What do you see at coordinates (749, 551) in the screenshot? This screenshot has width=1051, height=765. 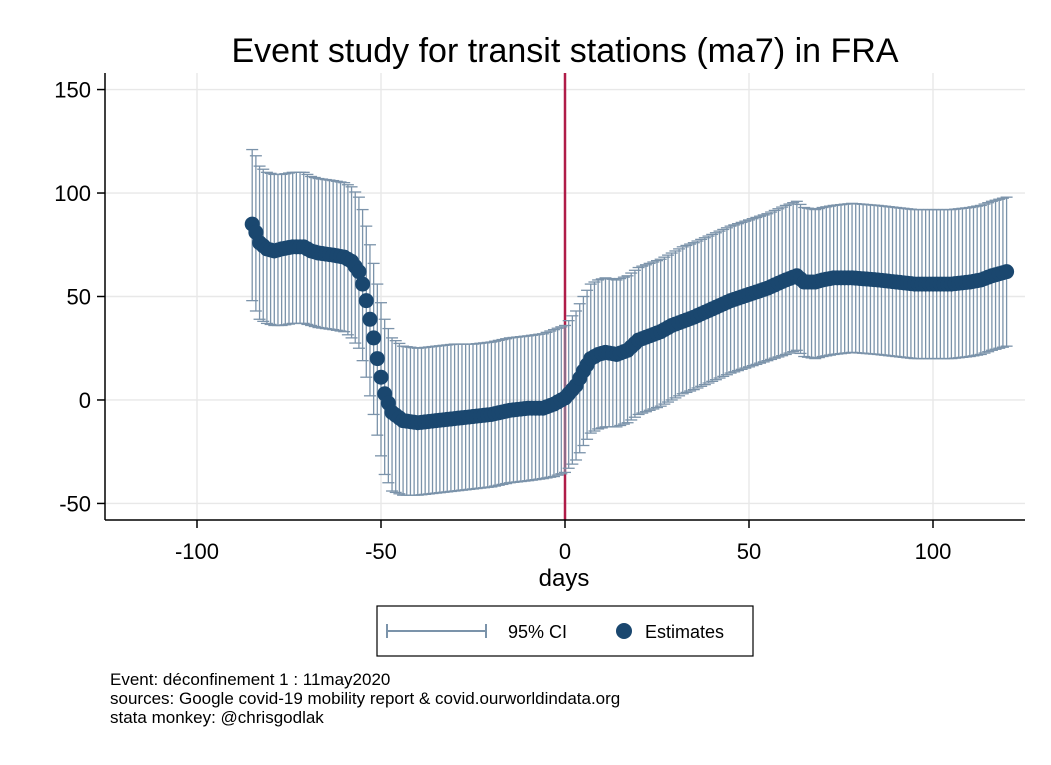 I see `x-tick-label: 50` at bounding box center [749, 551].